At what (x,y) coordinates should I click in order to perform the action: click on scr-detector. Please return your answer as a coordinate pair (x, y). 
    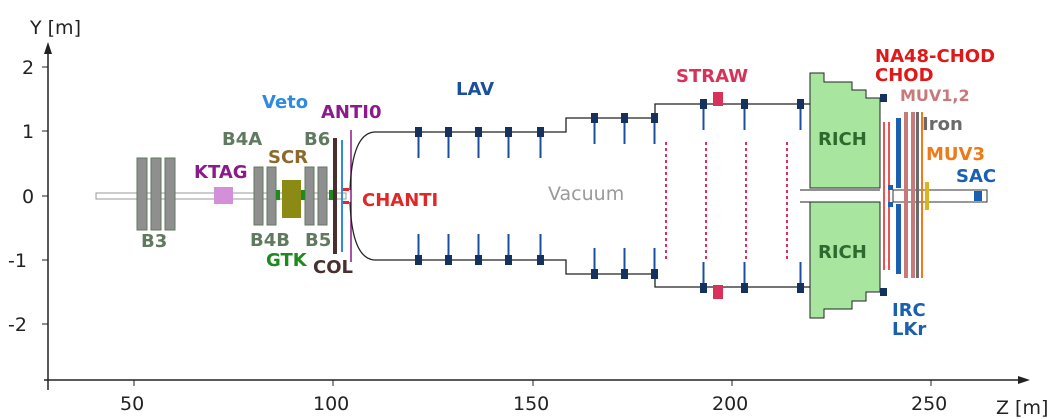
    Looking at the image, I should click on (291, 199).